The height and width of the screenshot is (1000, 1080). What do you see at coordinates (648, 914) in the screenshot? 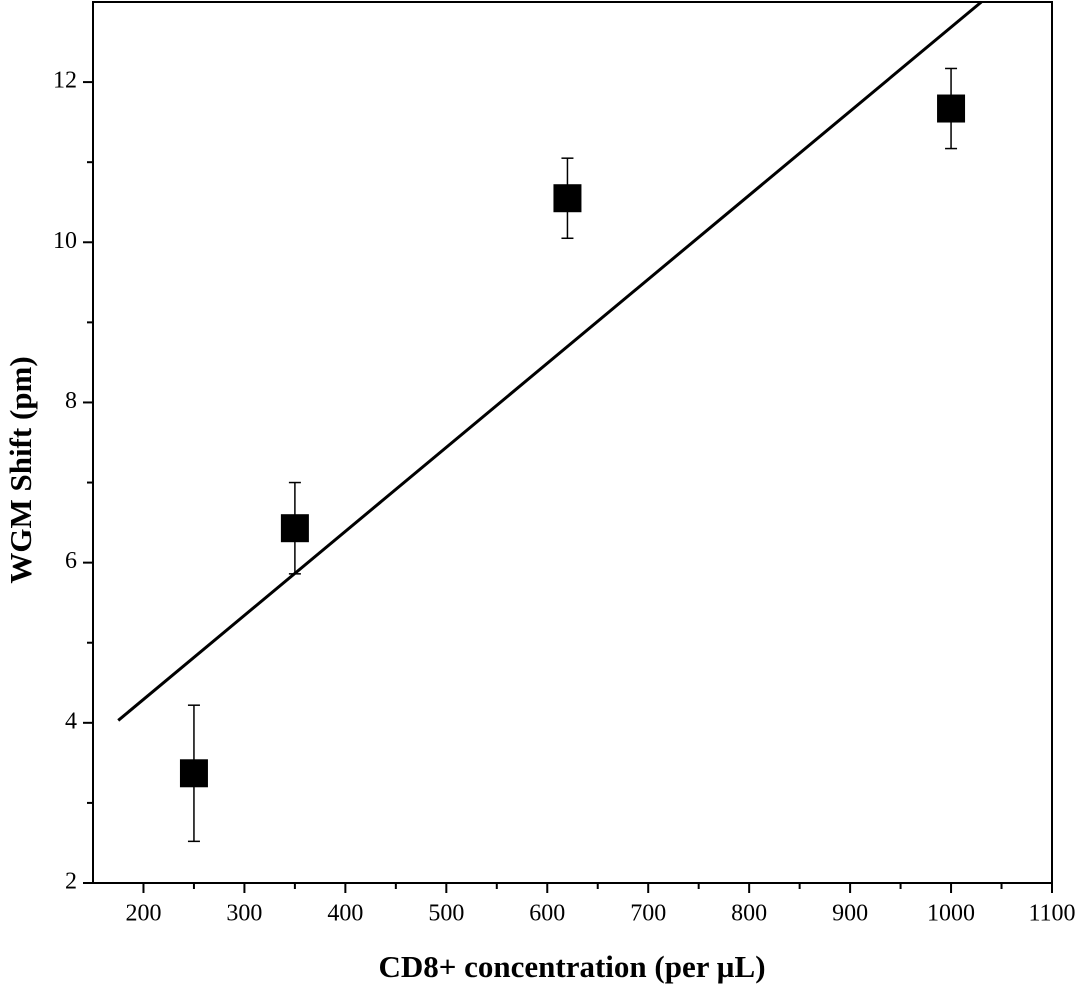
I see `x-tick-label: 700` at bounding box center [648, 914].